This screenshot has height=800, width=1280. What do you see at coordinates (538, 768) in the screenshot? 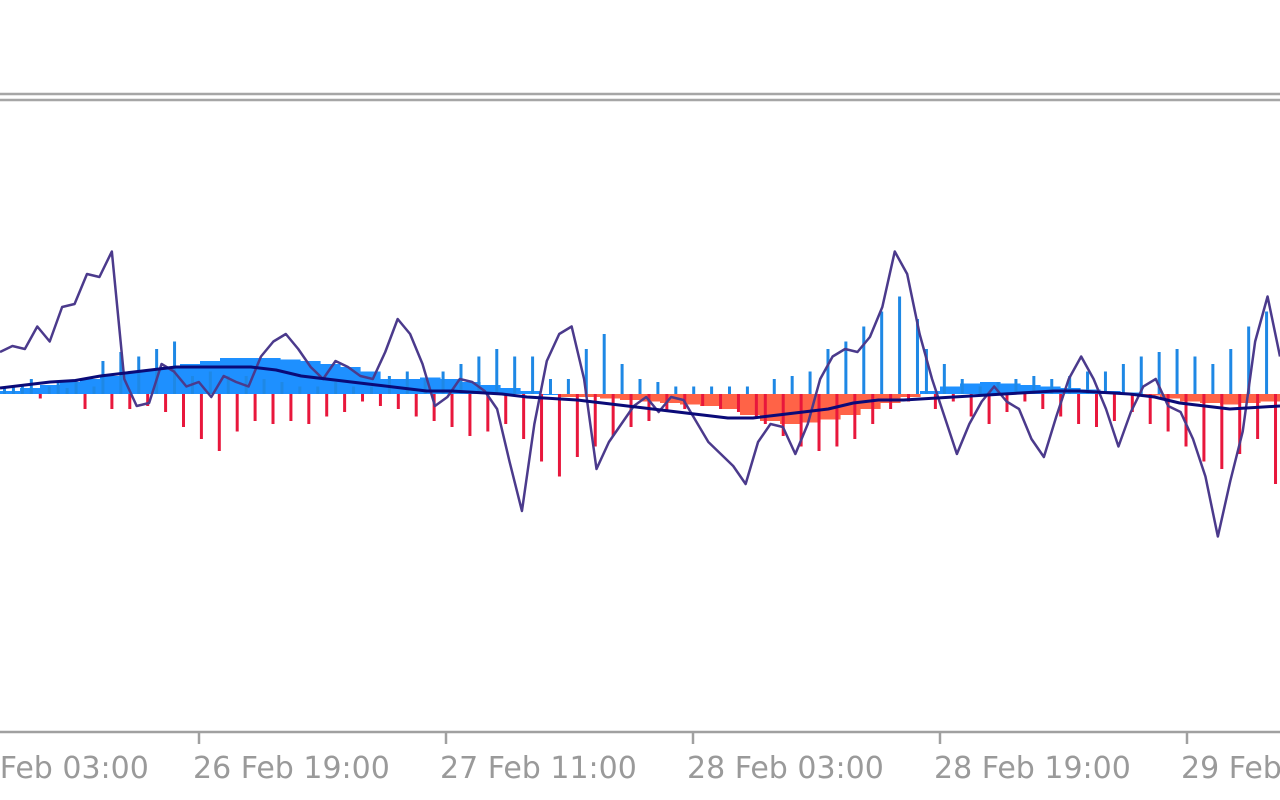
I see `x-tick-label: 27 Feb 11:00` at bounding box center [538, 768].